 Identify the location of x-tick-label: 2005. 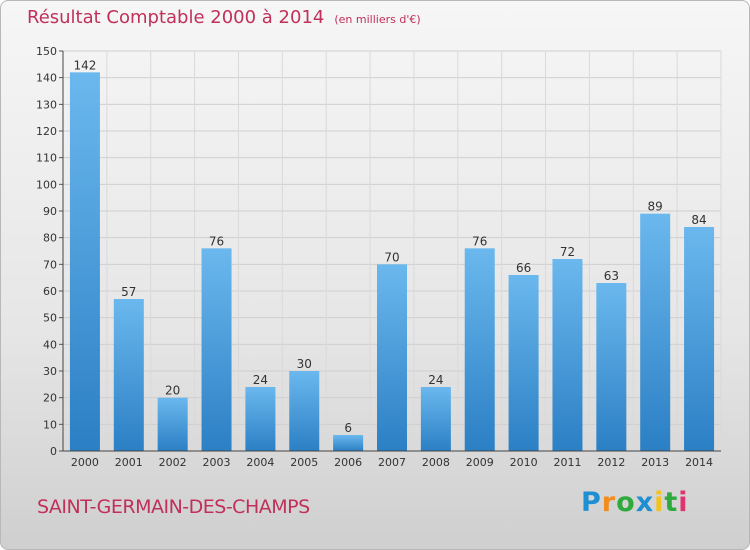
(304, 462).